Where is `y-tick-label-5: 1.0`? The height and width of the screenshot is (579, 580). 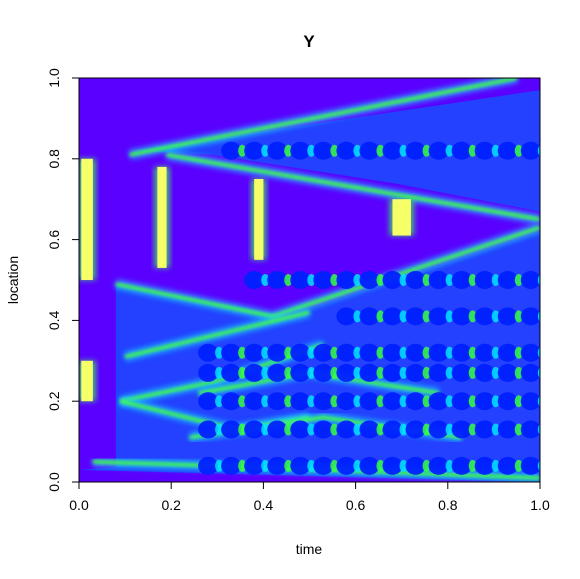 y-tick-label-5: 1.0 is located at coordinates (54, 78).